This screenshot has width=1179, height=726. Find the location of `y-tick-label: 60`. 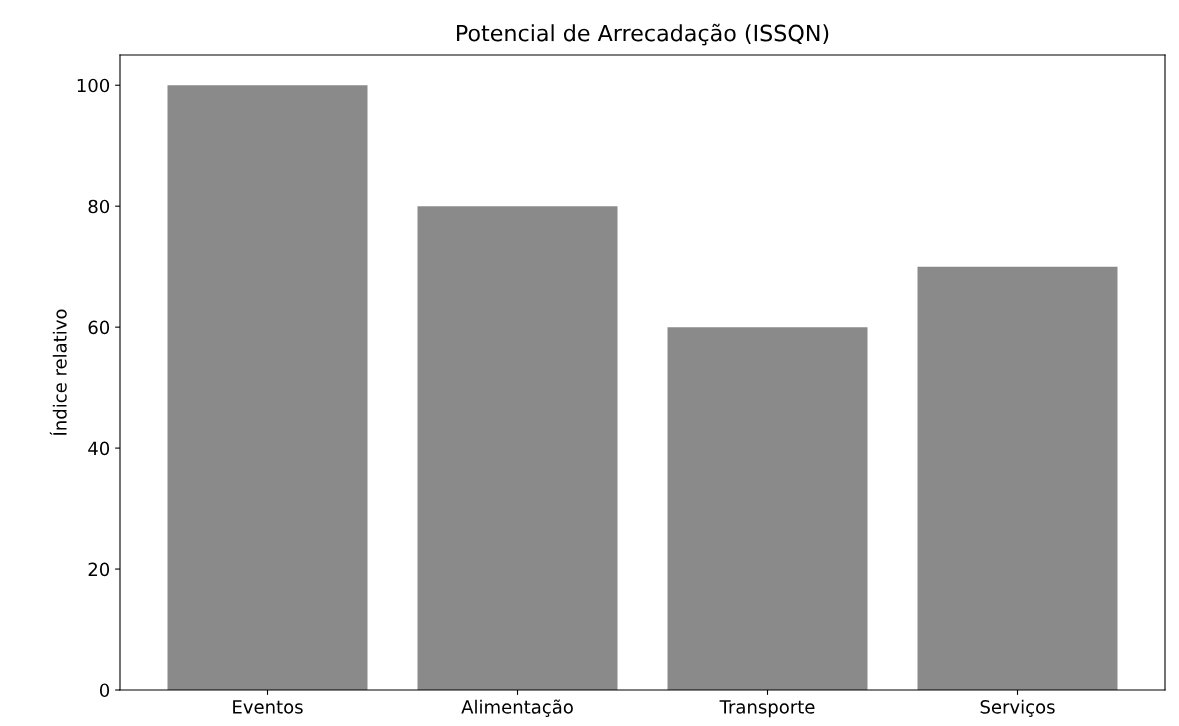

y-tick-label: 60 is located at coordinates (99, 327).